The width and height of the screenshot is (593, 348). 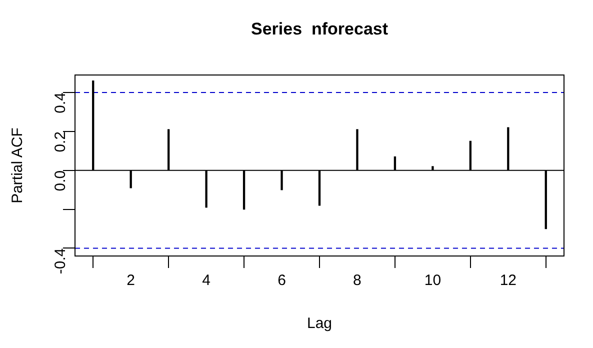 I want to click on y-axis-title: Partial ACF, so click(x=17, y=166).